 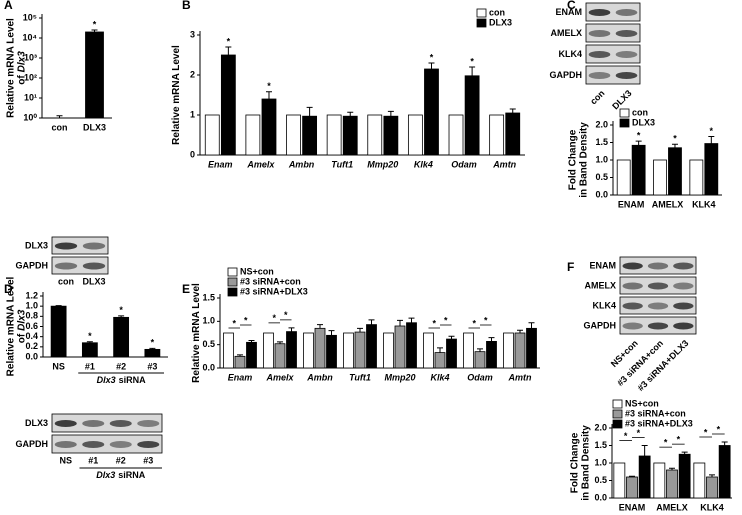 I want to click on blot-lane-label: #1, so click(x=93, y=460).